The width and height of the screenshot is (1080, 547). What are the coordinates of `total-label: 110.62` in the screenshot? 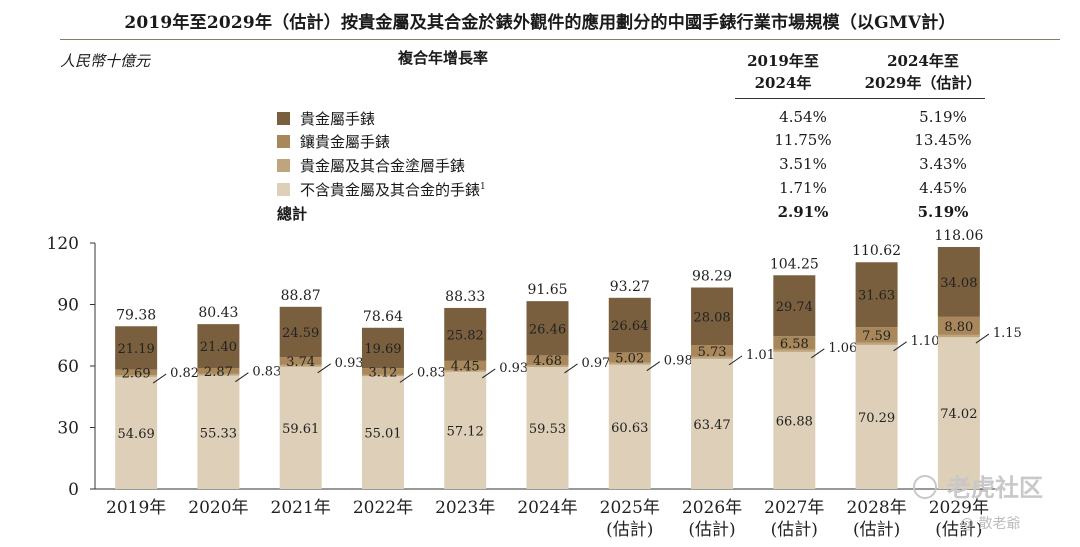 It's located at (876, 251).